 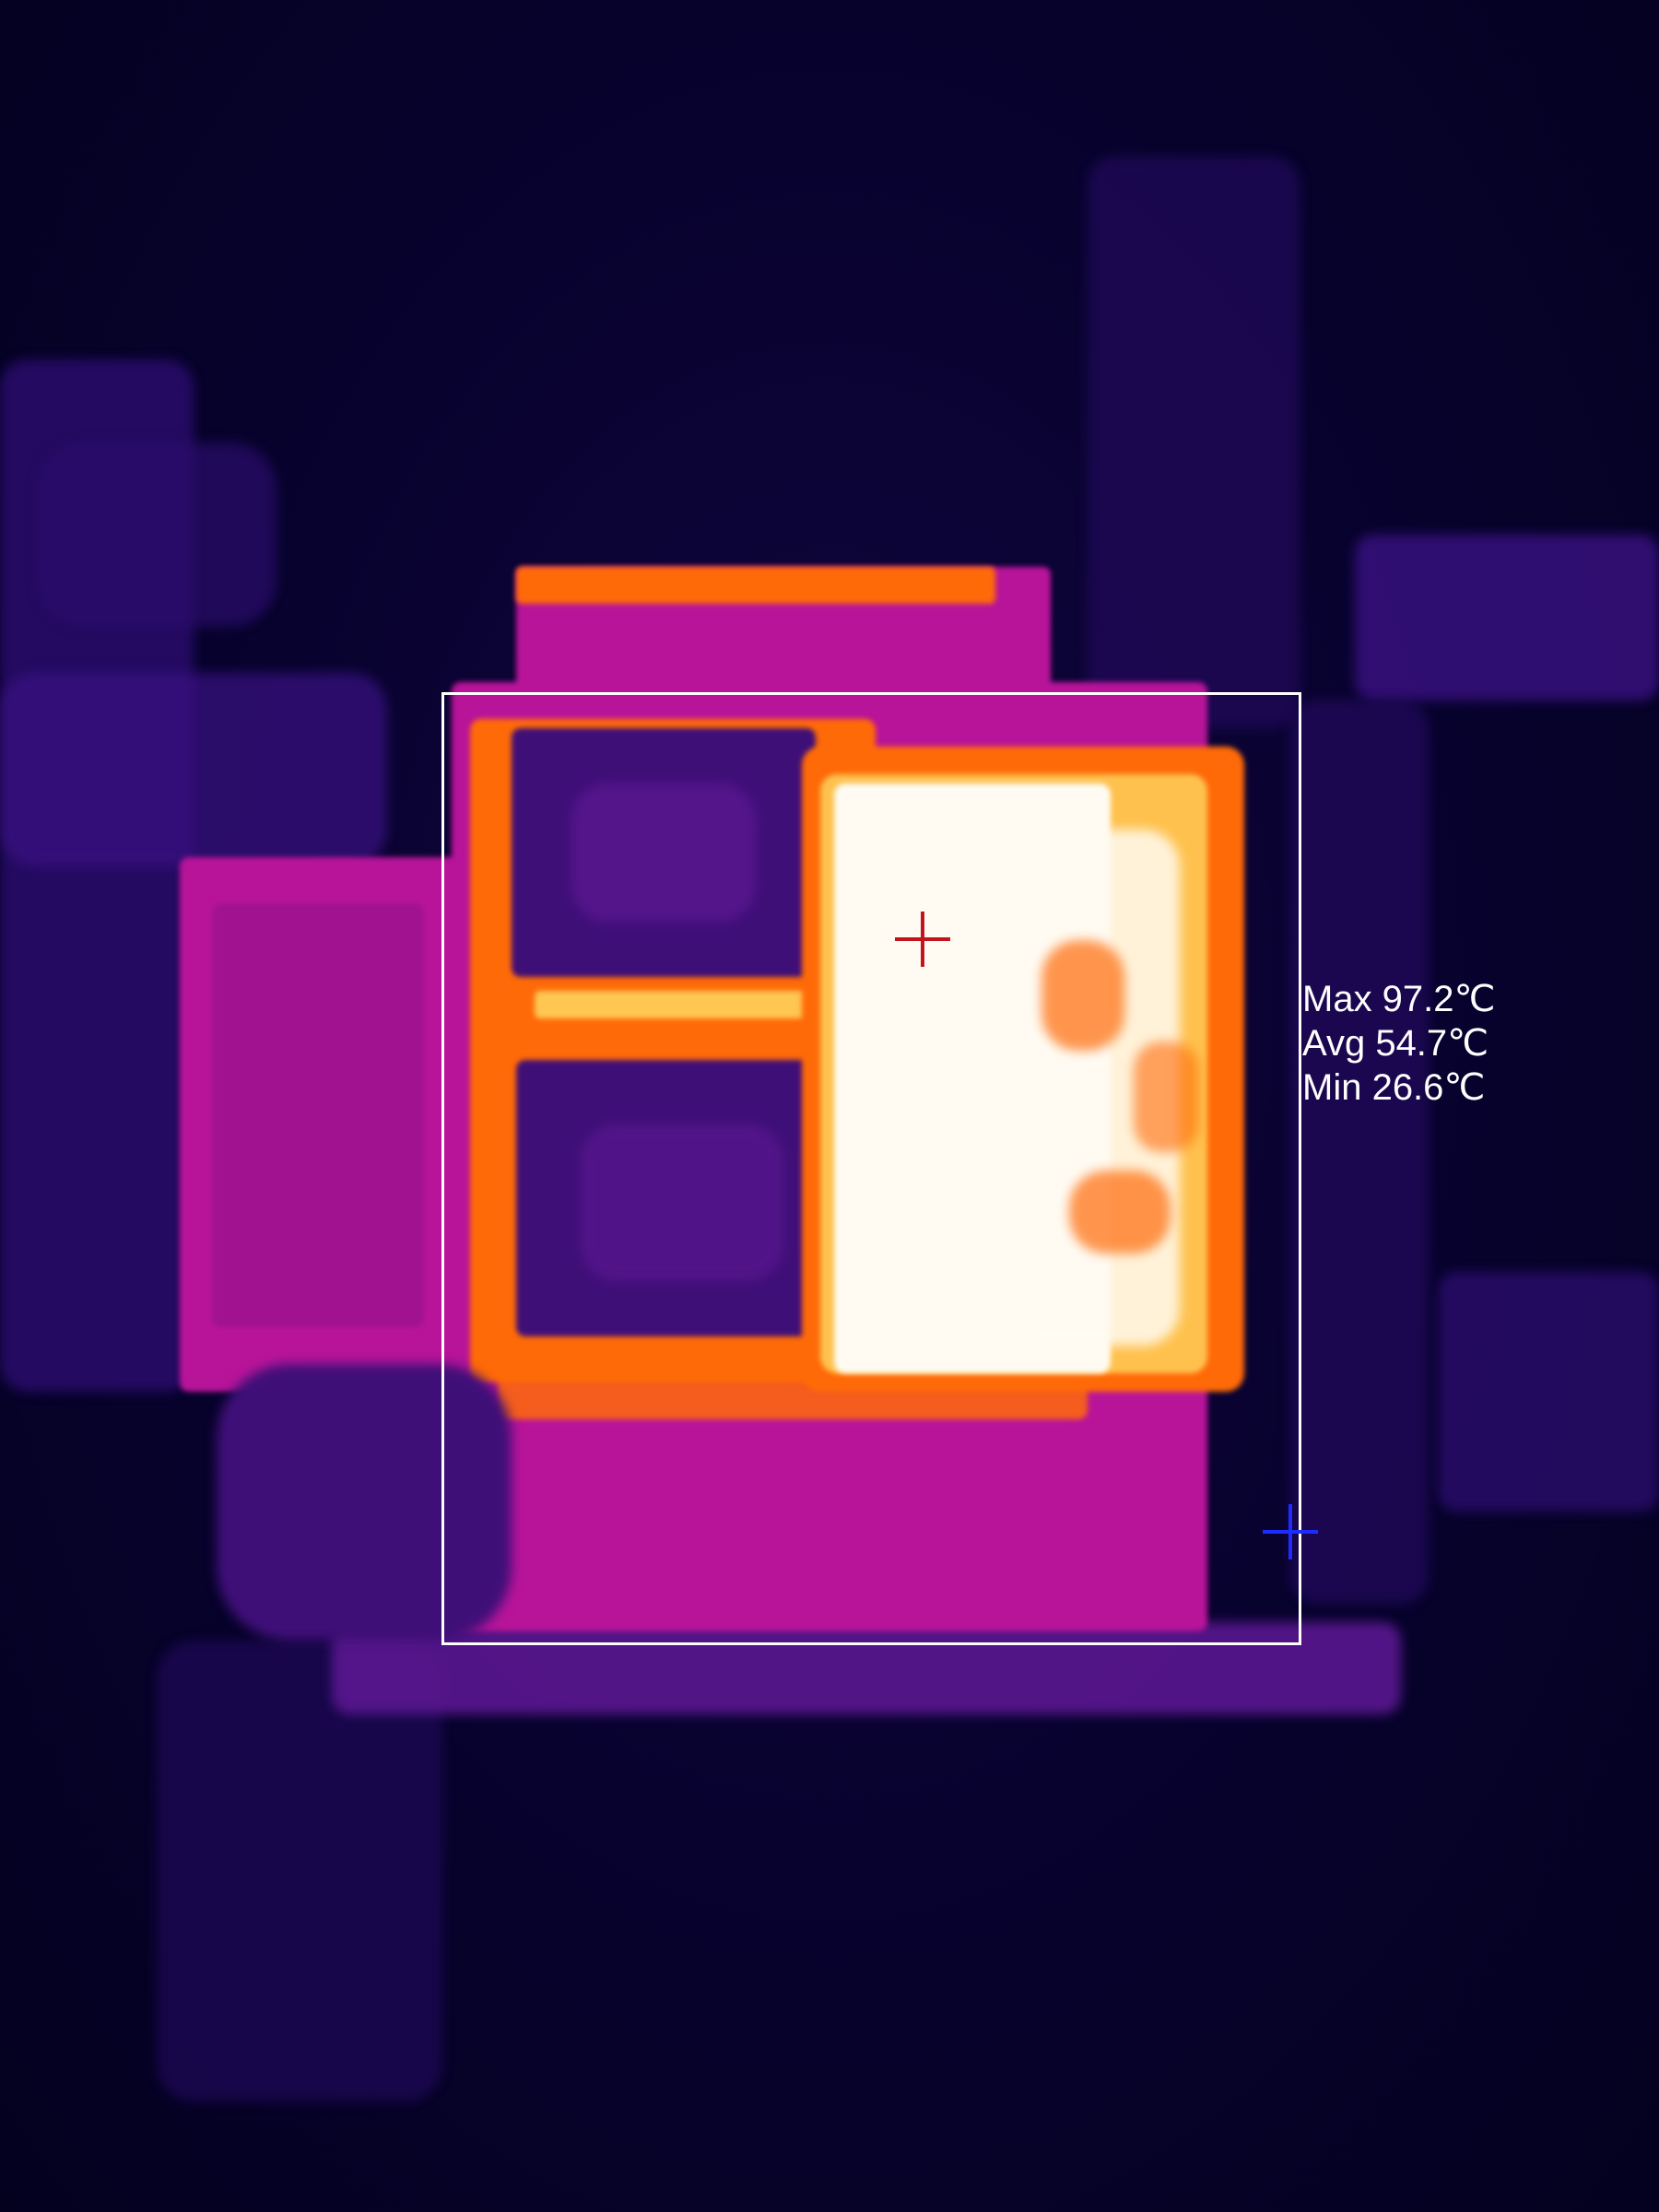 What do you see at coordinates (682, 1202) in the screenshot?
I see `cool-panel-bottom-core` at bounding box center [682, 1202].